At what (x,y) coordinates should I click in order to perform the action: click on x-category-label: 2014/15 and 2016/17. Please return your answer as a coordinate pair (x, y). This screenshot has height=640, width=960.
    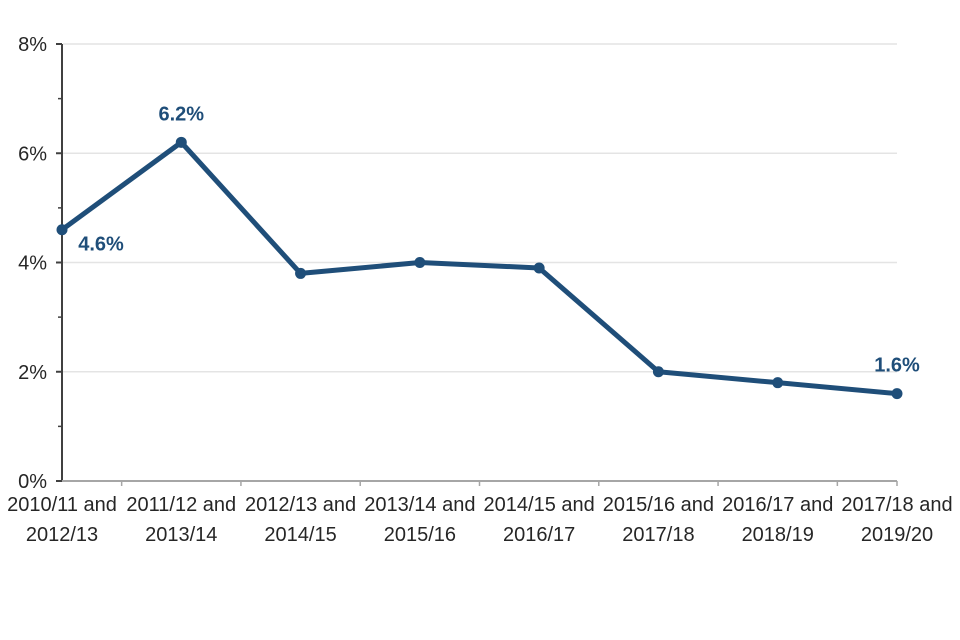
    Looking at the image, I should click on (539, 520).